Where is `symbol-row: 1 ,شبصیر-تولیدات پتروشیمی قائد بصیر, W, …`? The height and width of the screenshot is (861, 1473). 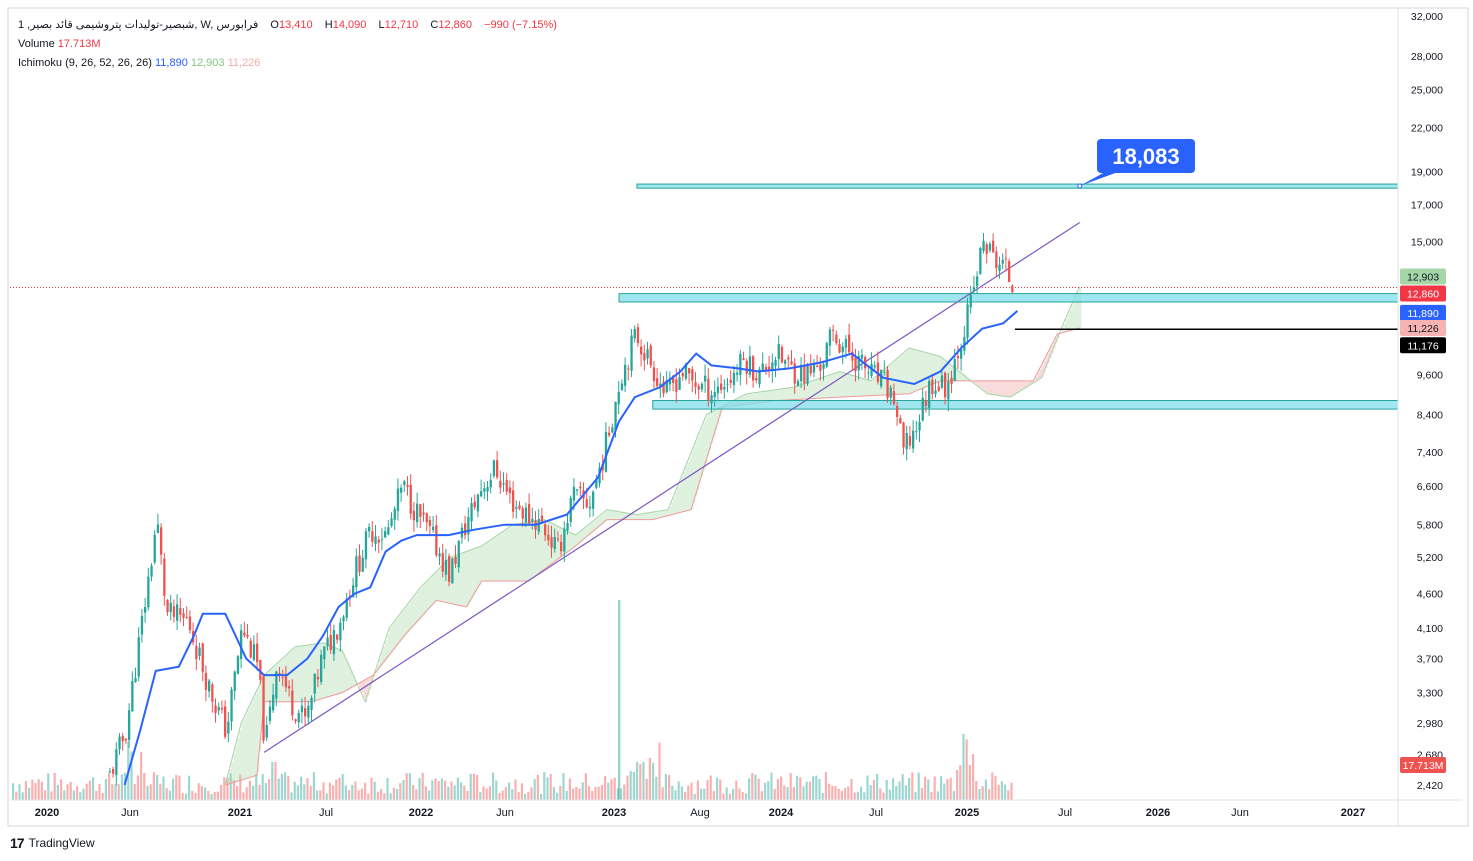
symbol-row: 1 ,شبصیر-تولیدات پتروشیمی قائد بصیر, W, … is located at coordinates (287, 25).